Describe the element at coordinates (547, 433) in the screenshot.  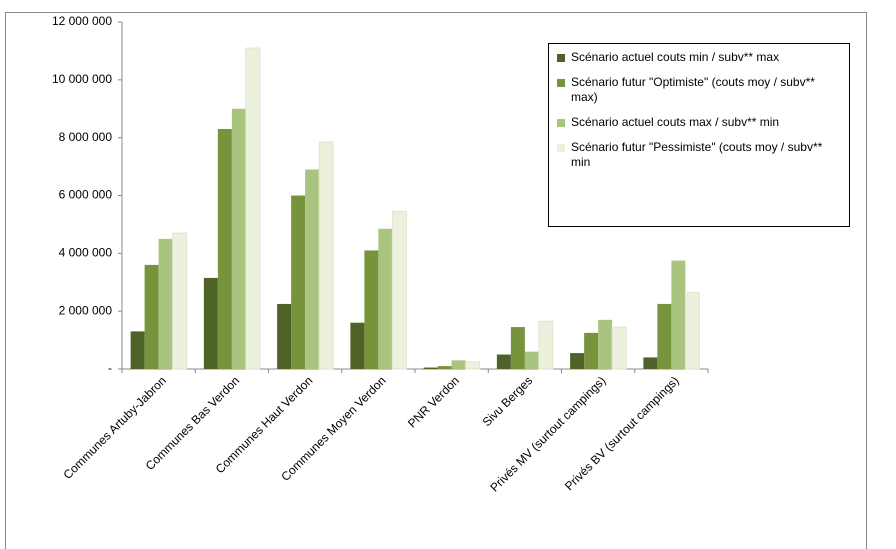
I see `x-tick-label: Privés MV (surtout campings)` at that location.